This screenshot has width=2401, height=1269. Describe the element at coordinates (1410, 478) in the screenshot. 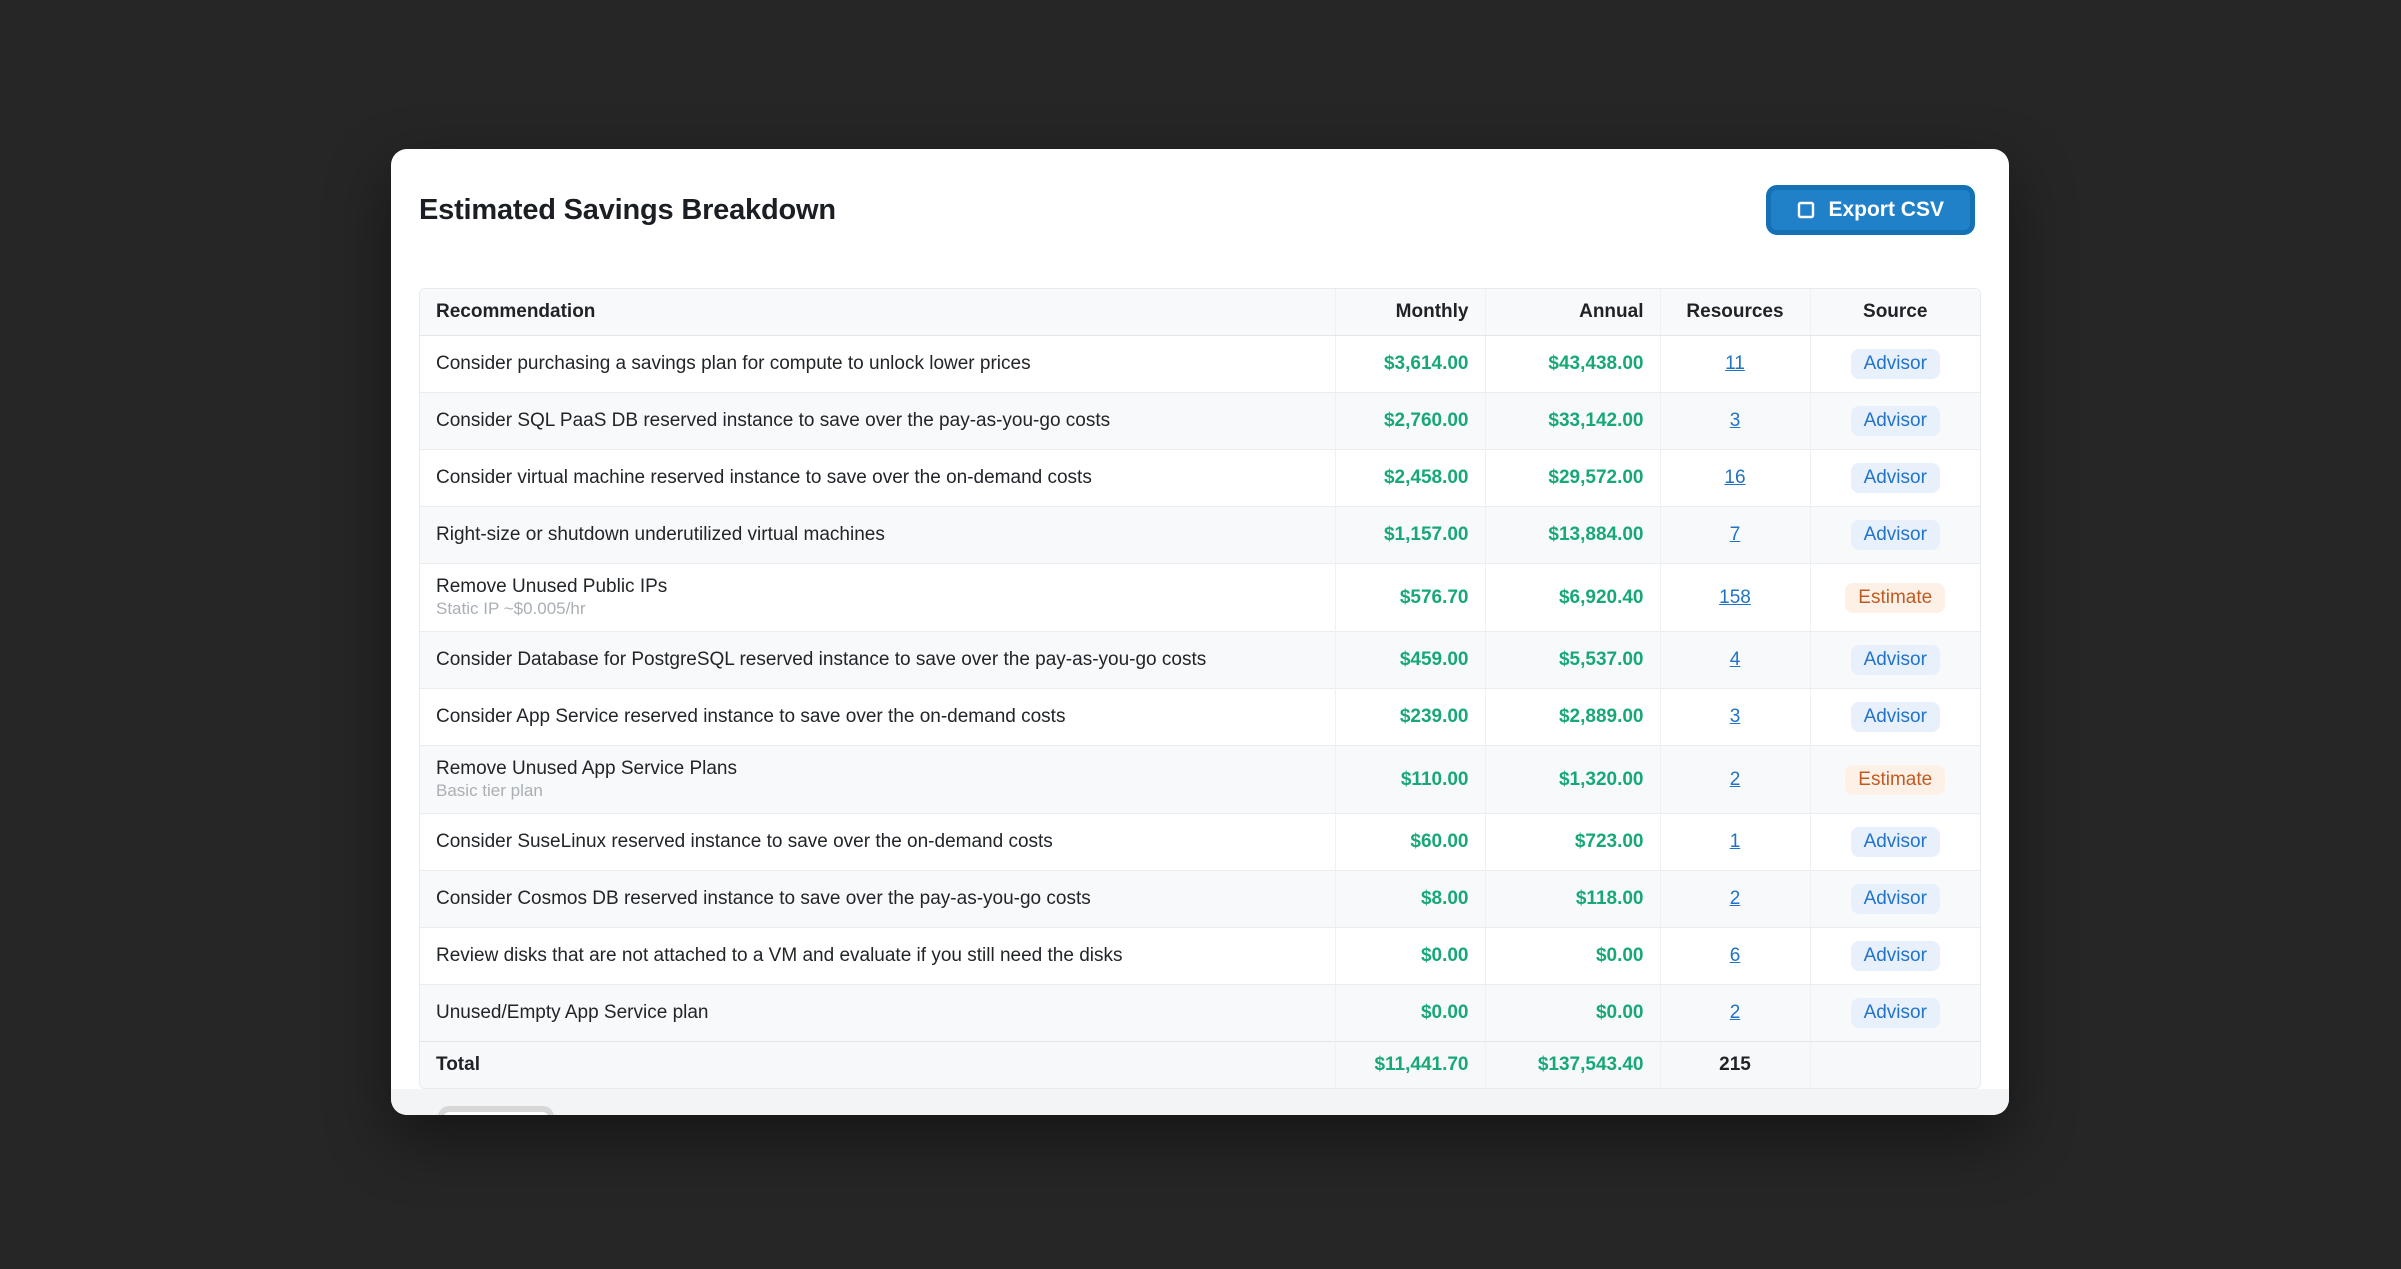

I see `monthly-value: $2,458.00` at that location.